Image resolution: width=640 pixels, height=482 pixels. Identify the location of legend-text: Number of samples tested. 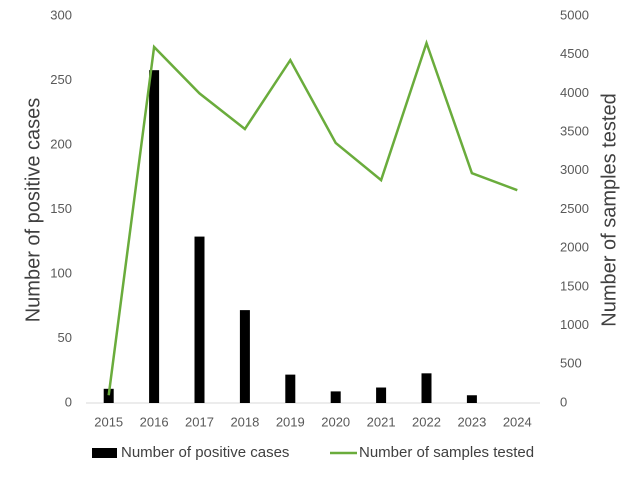
(446, 452).